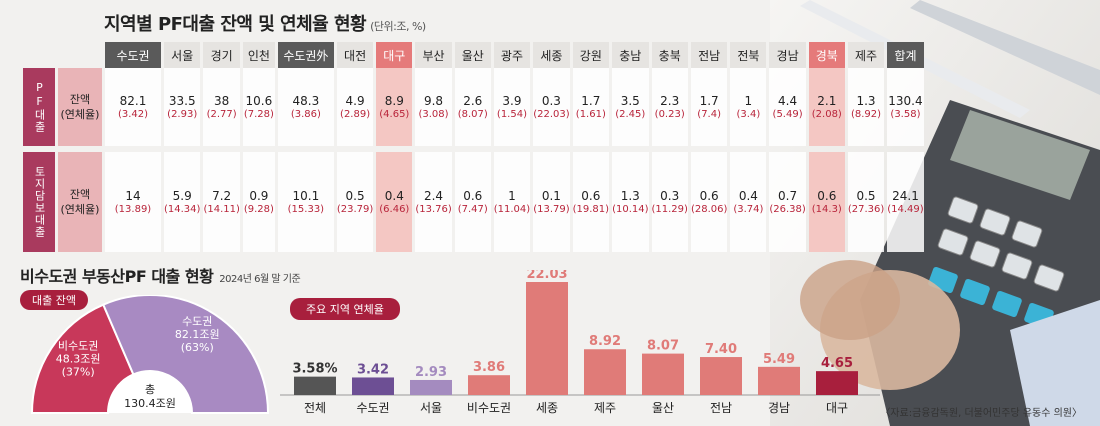 Image resolution: width=1100 pixels, height=426 pixels. Describe the element at coordinates (787, 209) in the screenshot. I see `delinquency-rate: (26.38)` at that location.